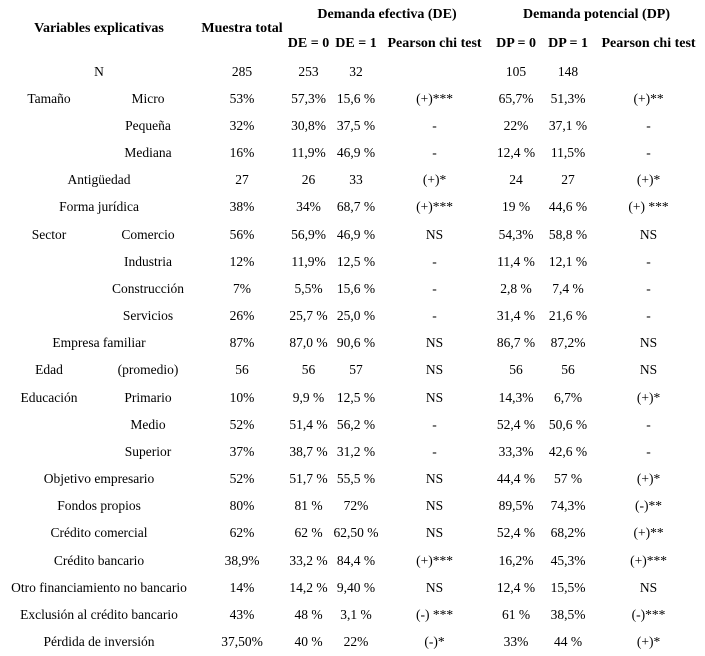  Describe the element at coordinates (648, 43) in the screenshot. I see `header-pearson-dp: Pearson chi test` at that location.